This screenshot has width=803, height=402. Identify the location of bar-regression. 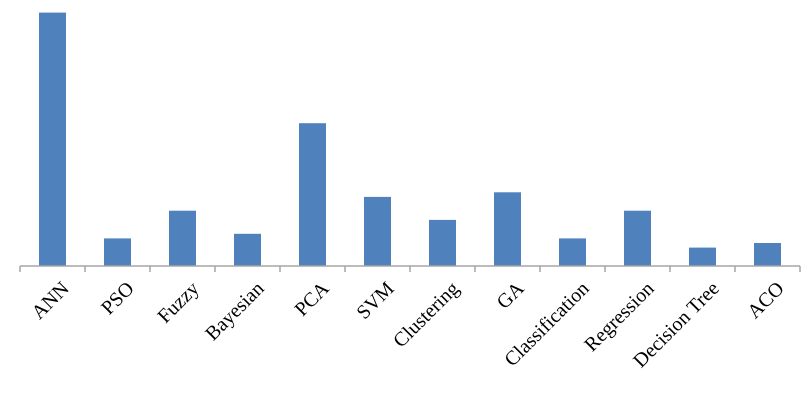
(637, 238).